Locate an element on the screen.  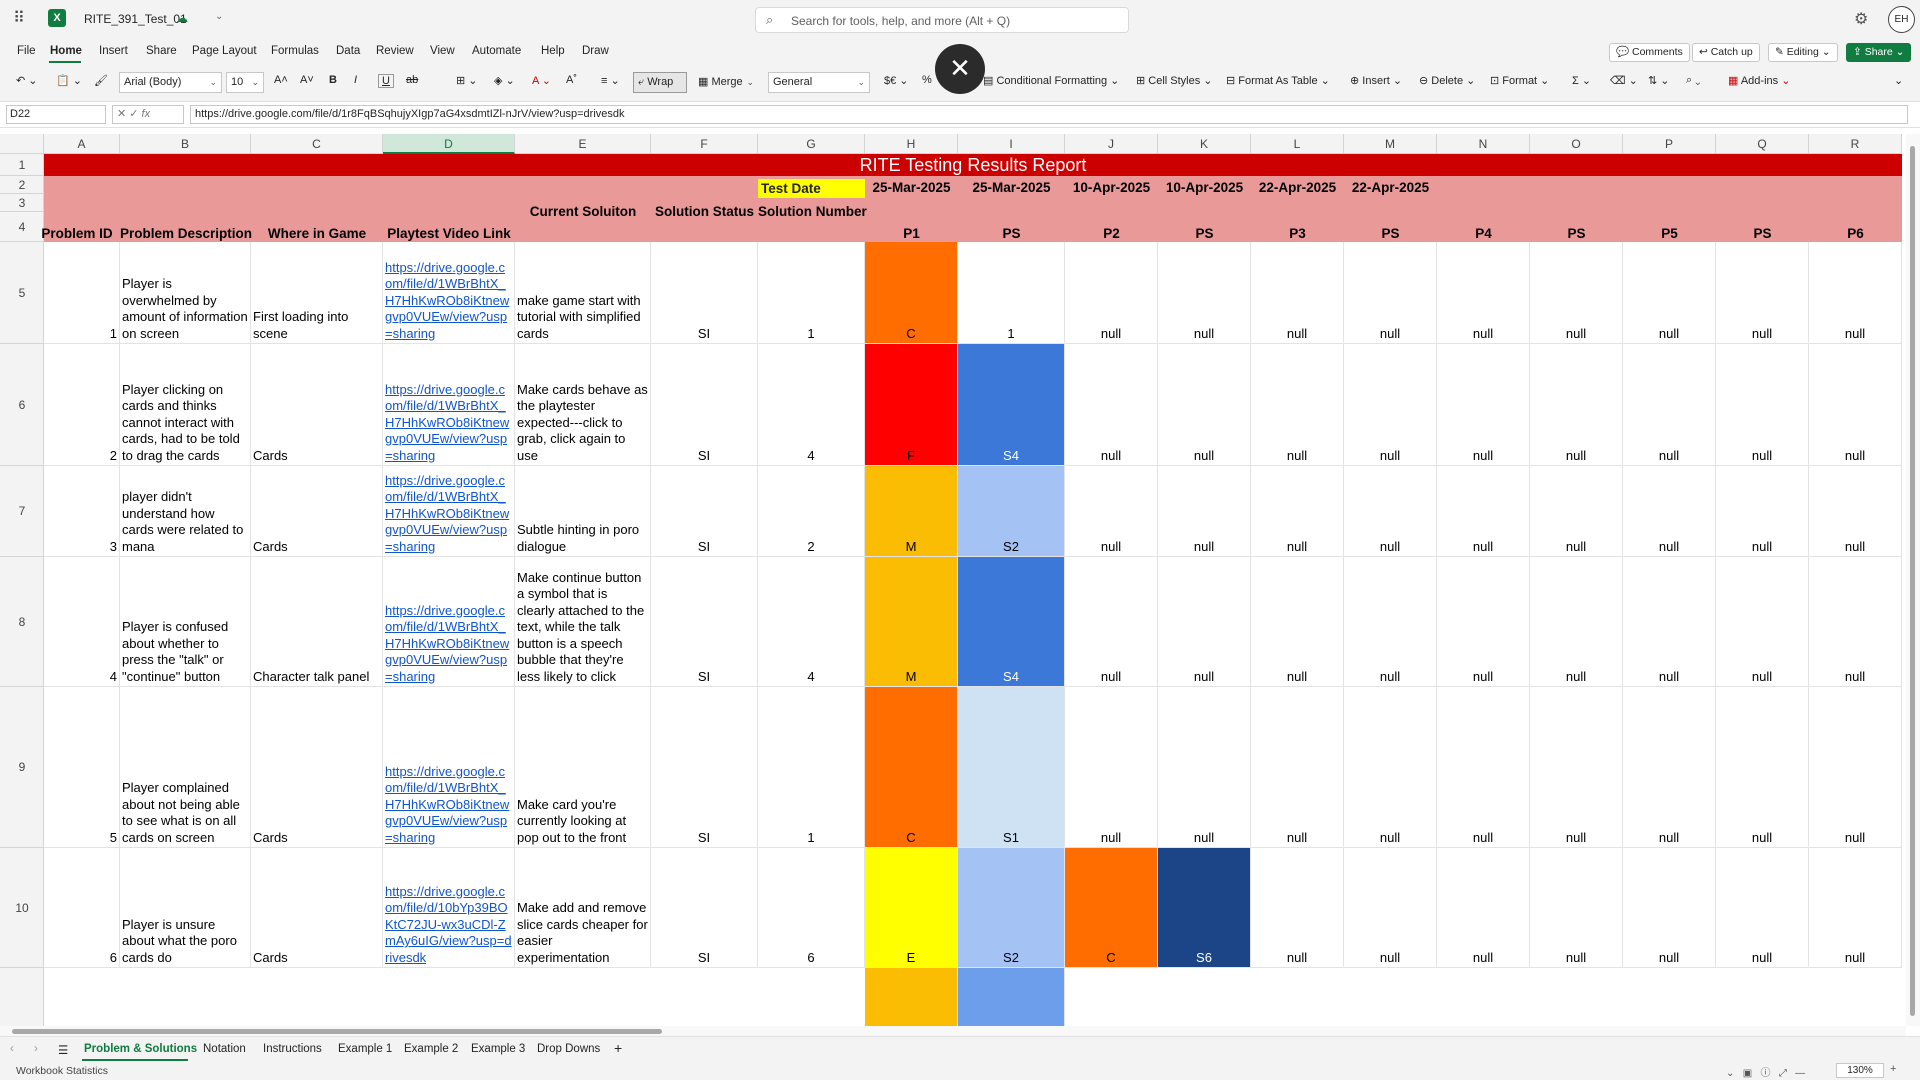
cell-where-in-game: First loading into scene is located at coordinates (317, 293).